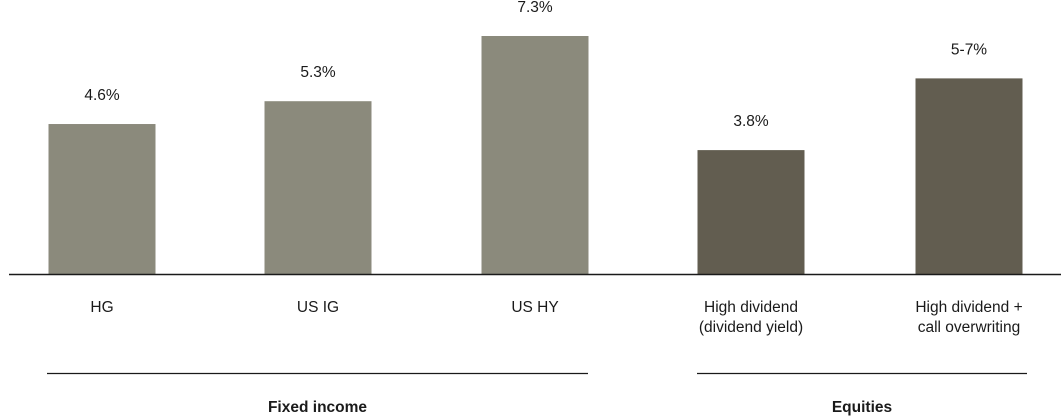  Describe the element at coordinates (969, 327) in the screenshot. I see `category-label: call overwriting` at that location.